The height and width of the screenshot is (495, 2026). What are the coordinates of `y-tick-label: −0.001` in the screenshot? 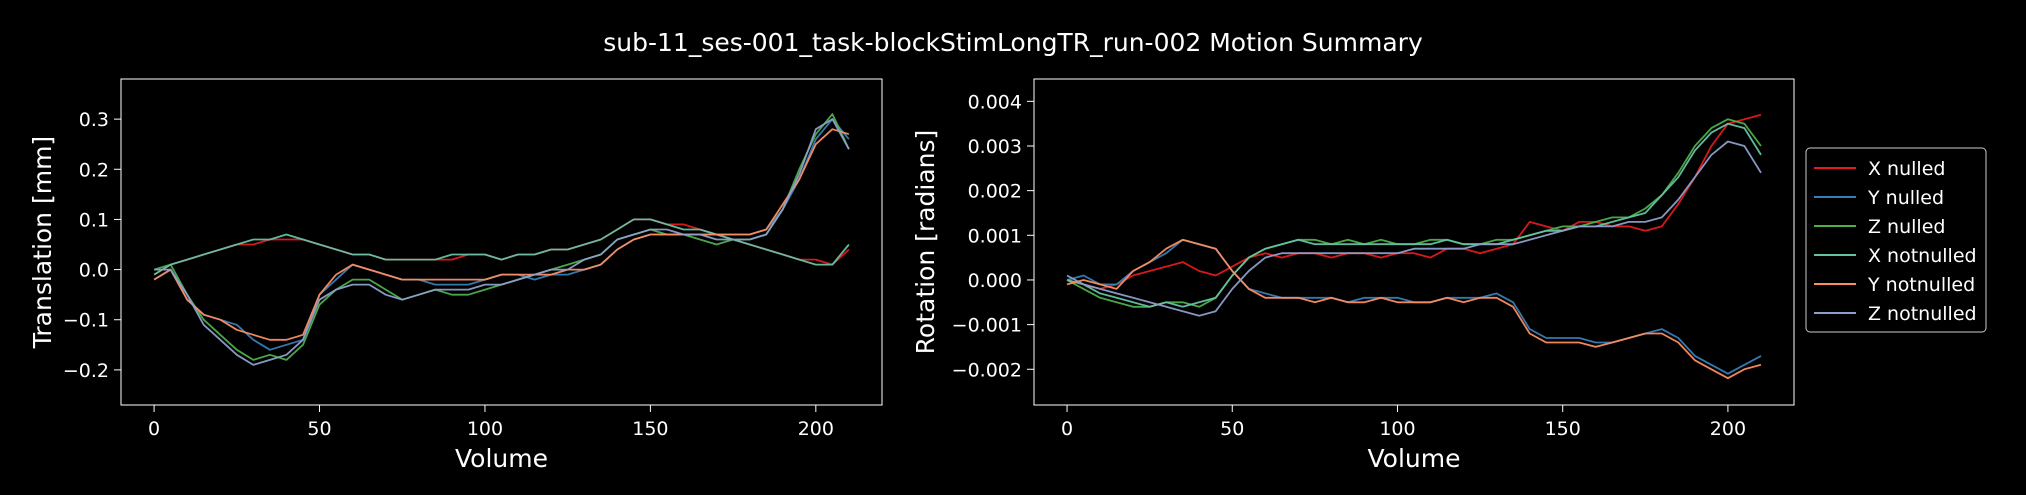 It's located at (987, 326).